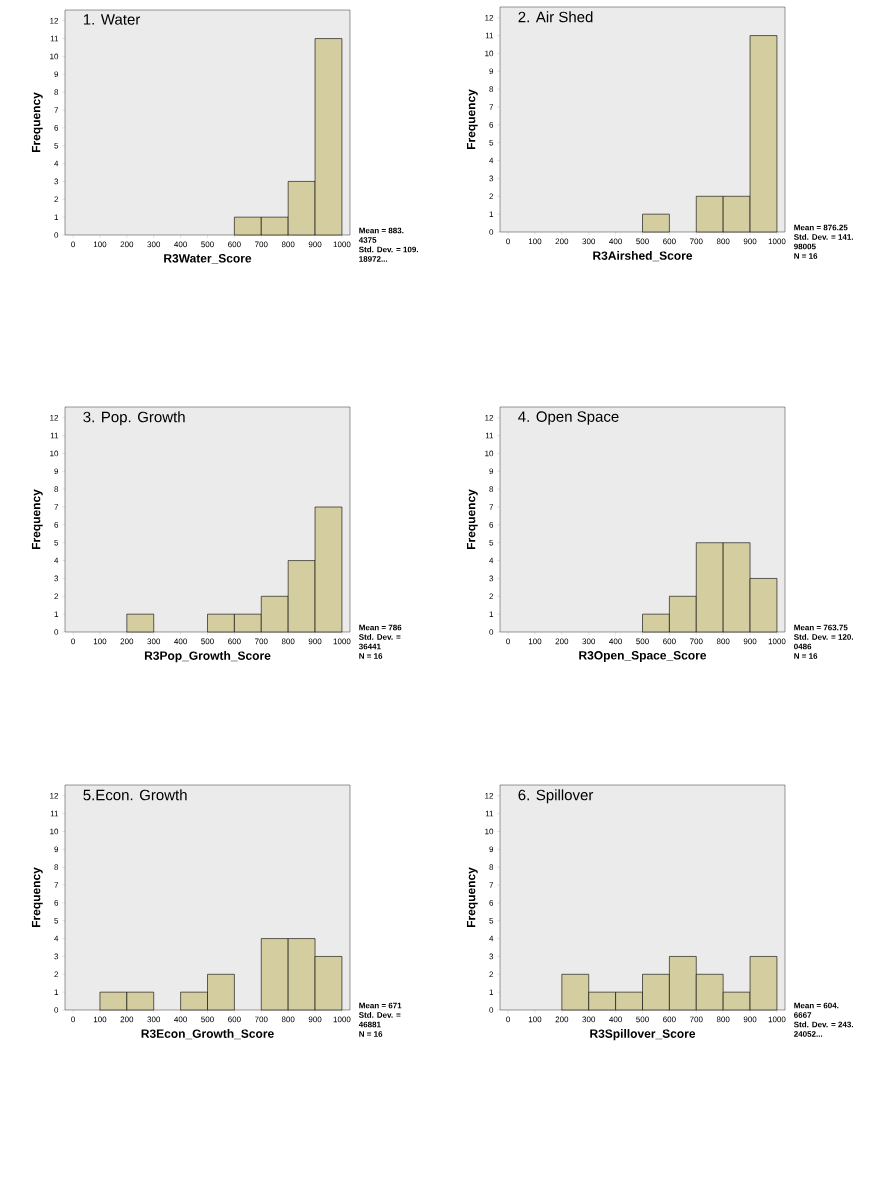  What do you see at coordinates (643, 256) in the screenshot?
I see `x-axis-title: R3Airshed_Score` at bounding box center [643, 256].